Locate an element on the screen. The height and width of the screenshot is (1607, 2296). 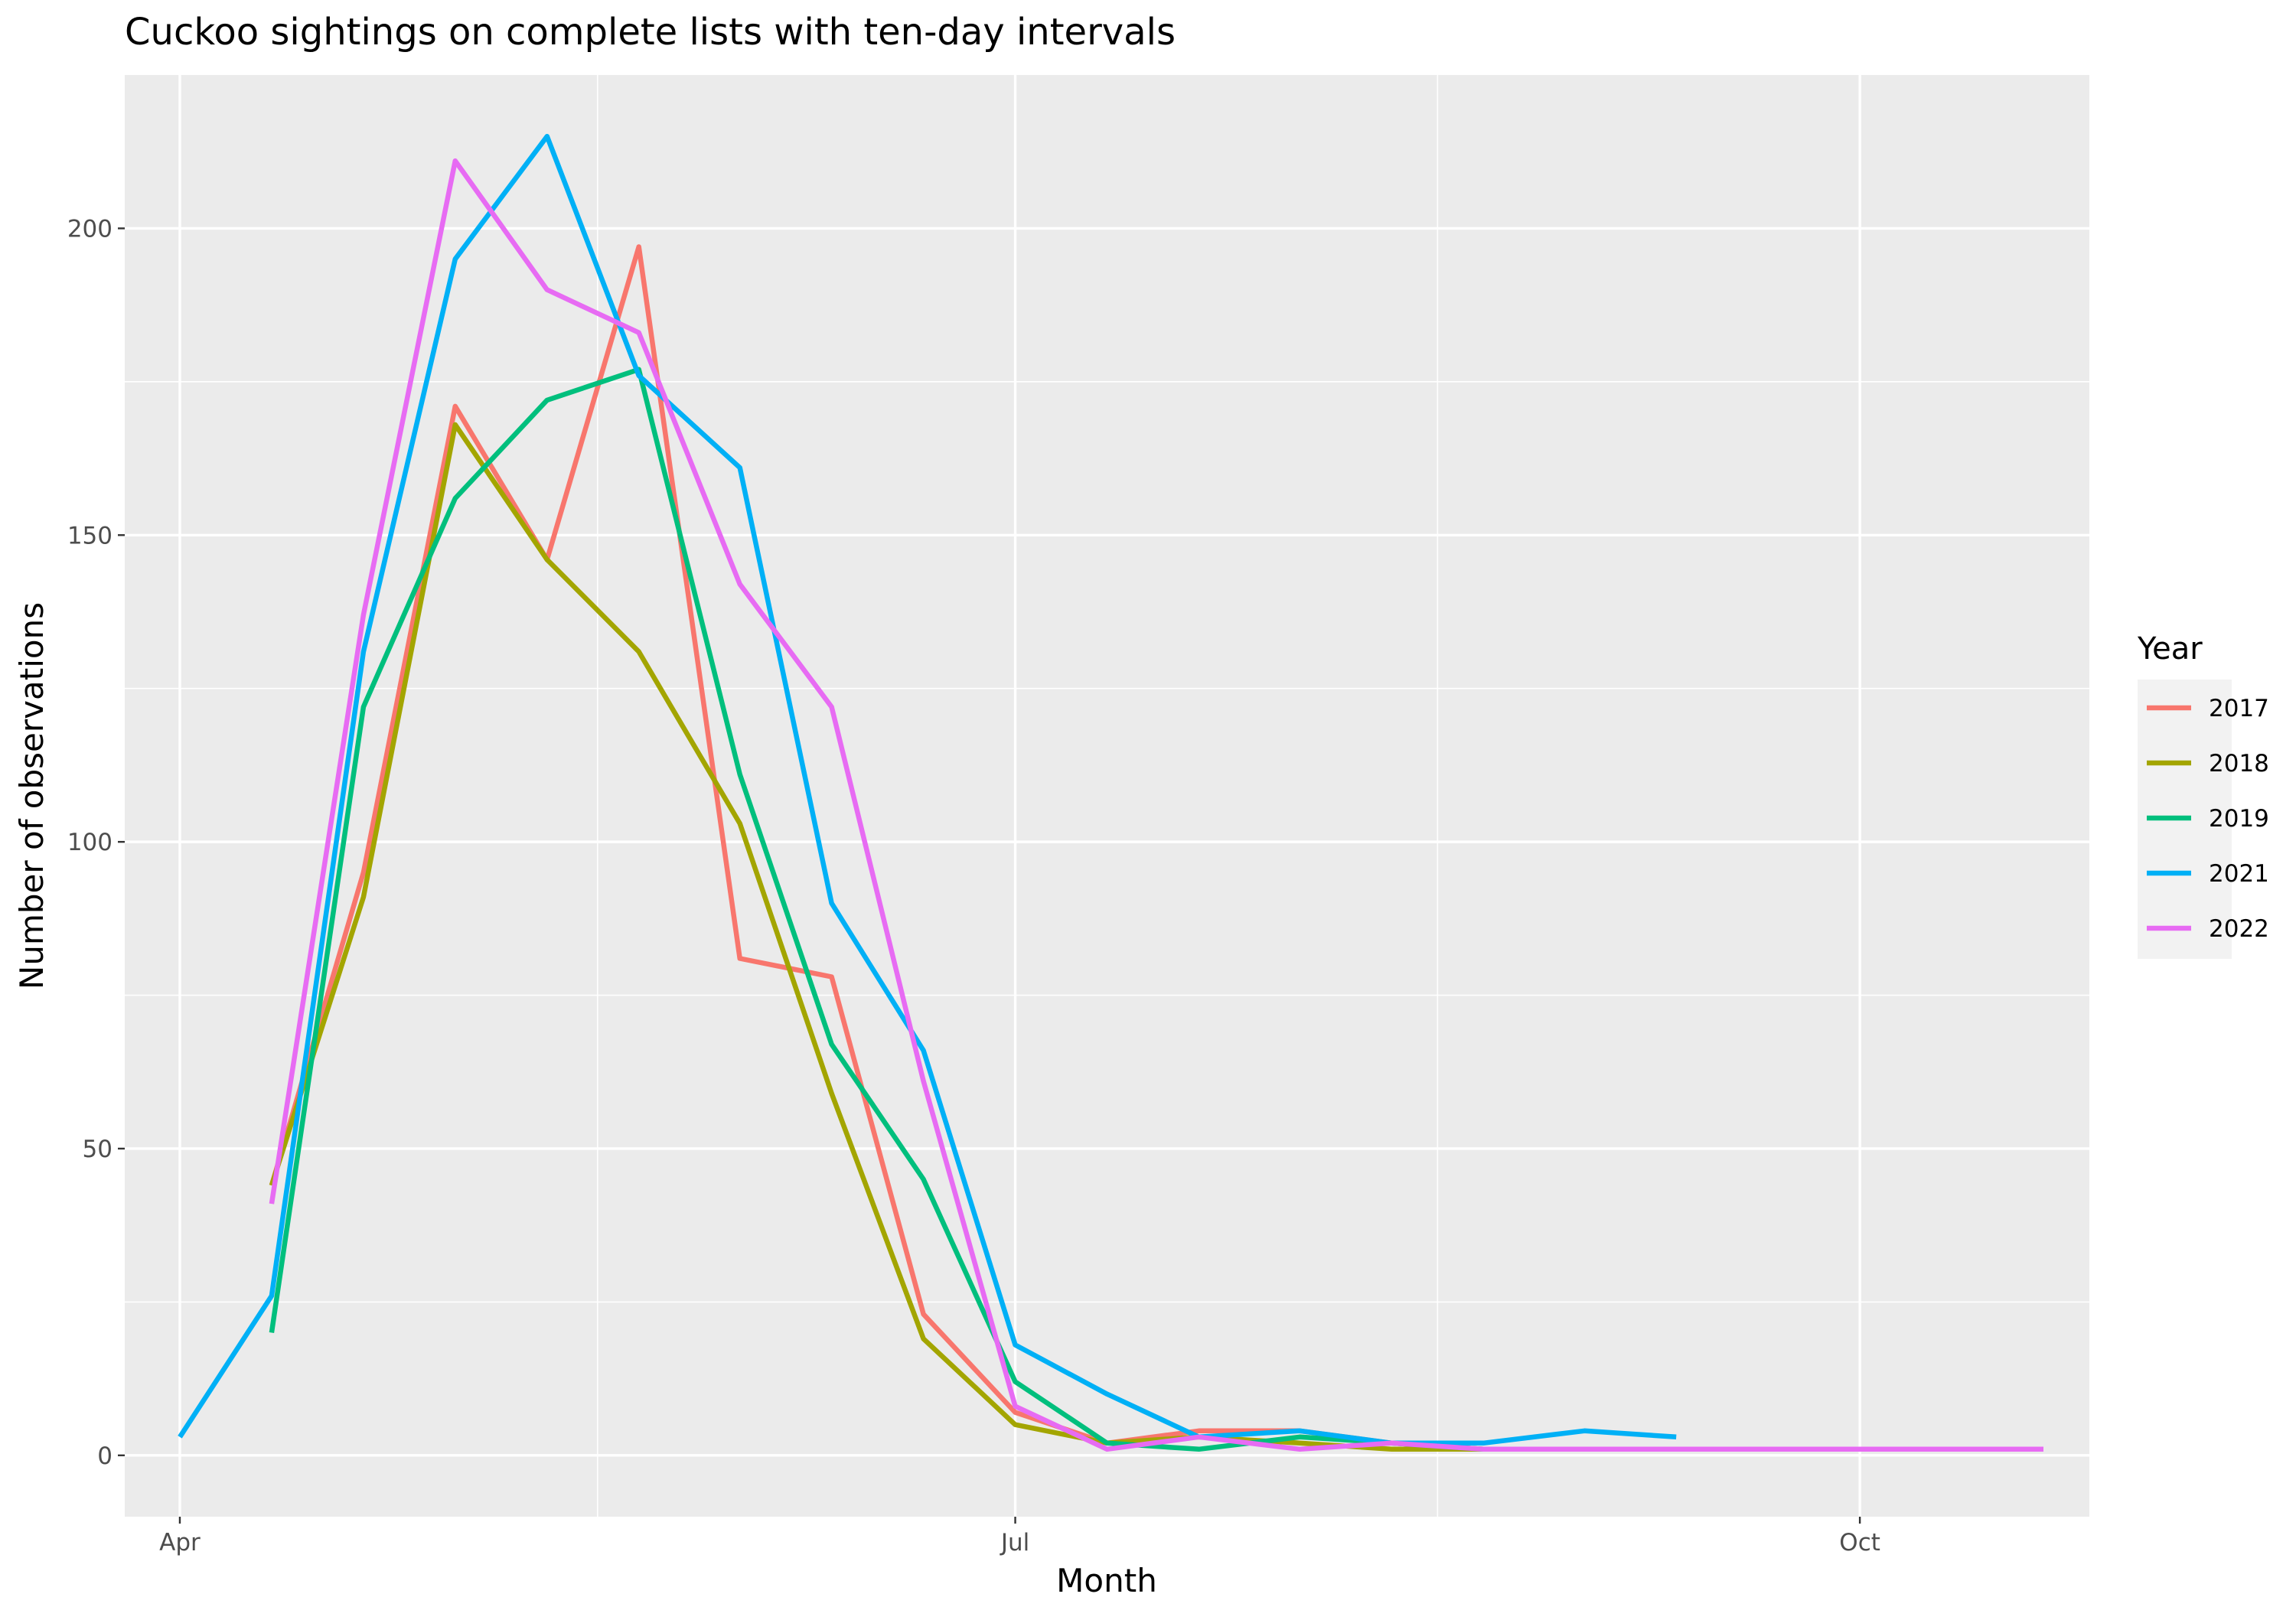
x-tick-label: Oct is located at coordinates (1859, 1542).